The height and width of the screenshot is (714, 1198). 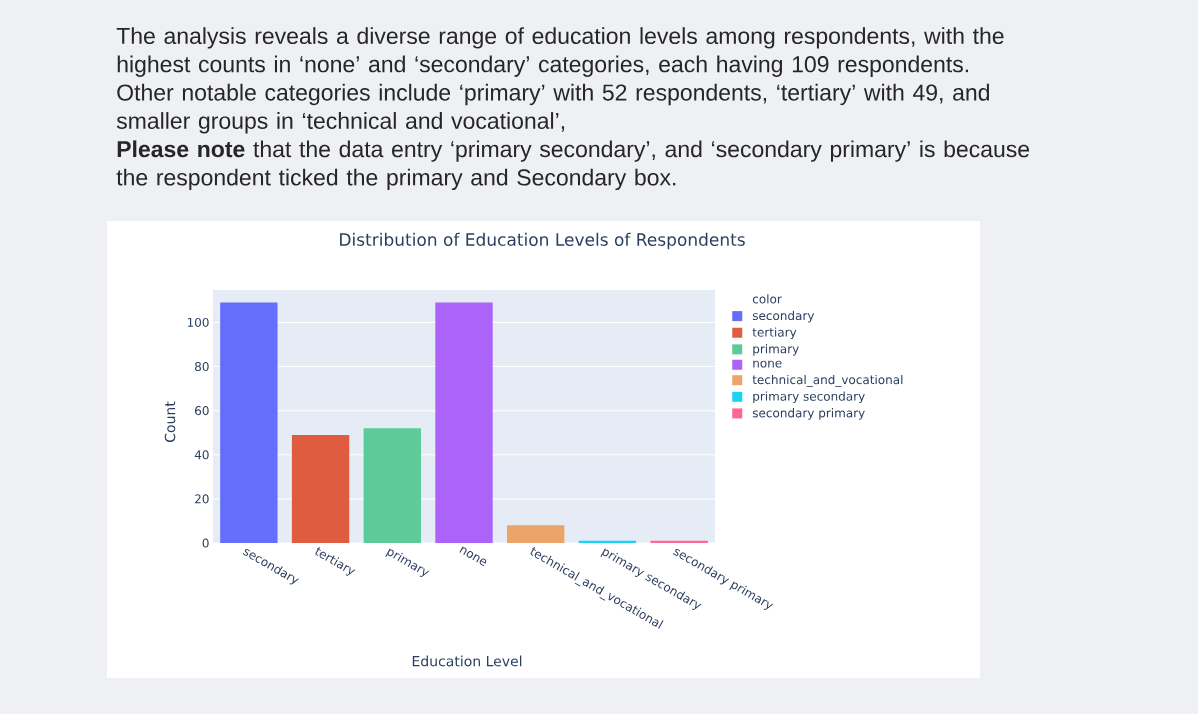 I want to click on legend-label: primary secondary, so click(x=809, y=397).